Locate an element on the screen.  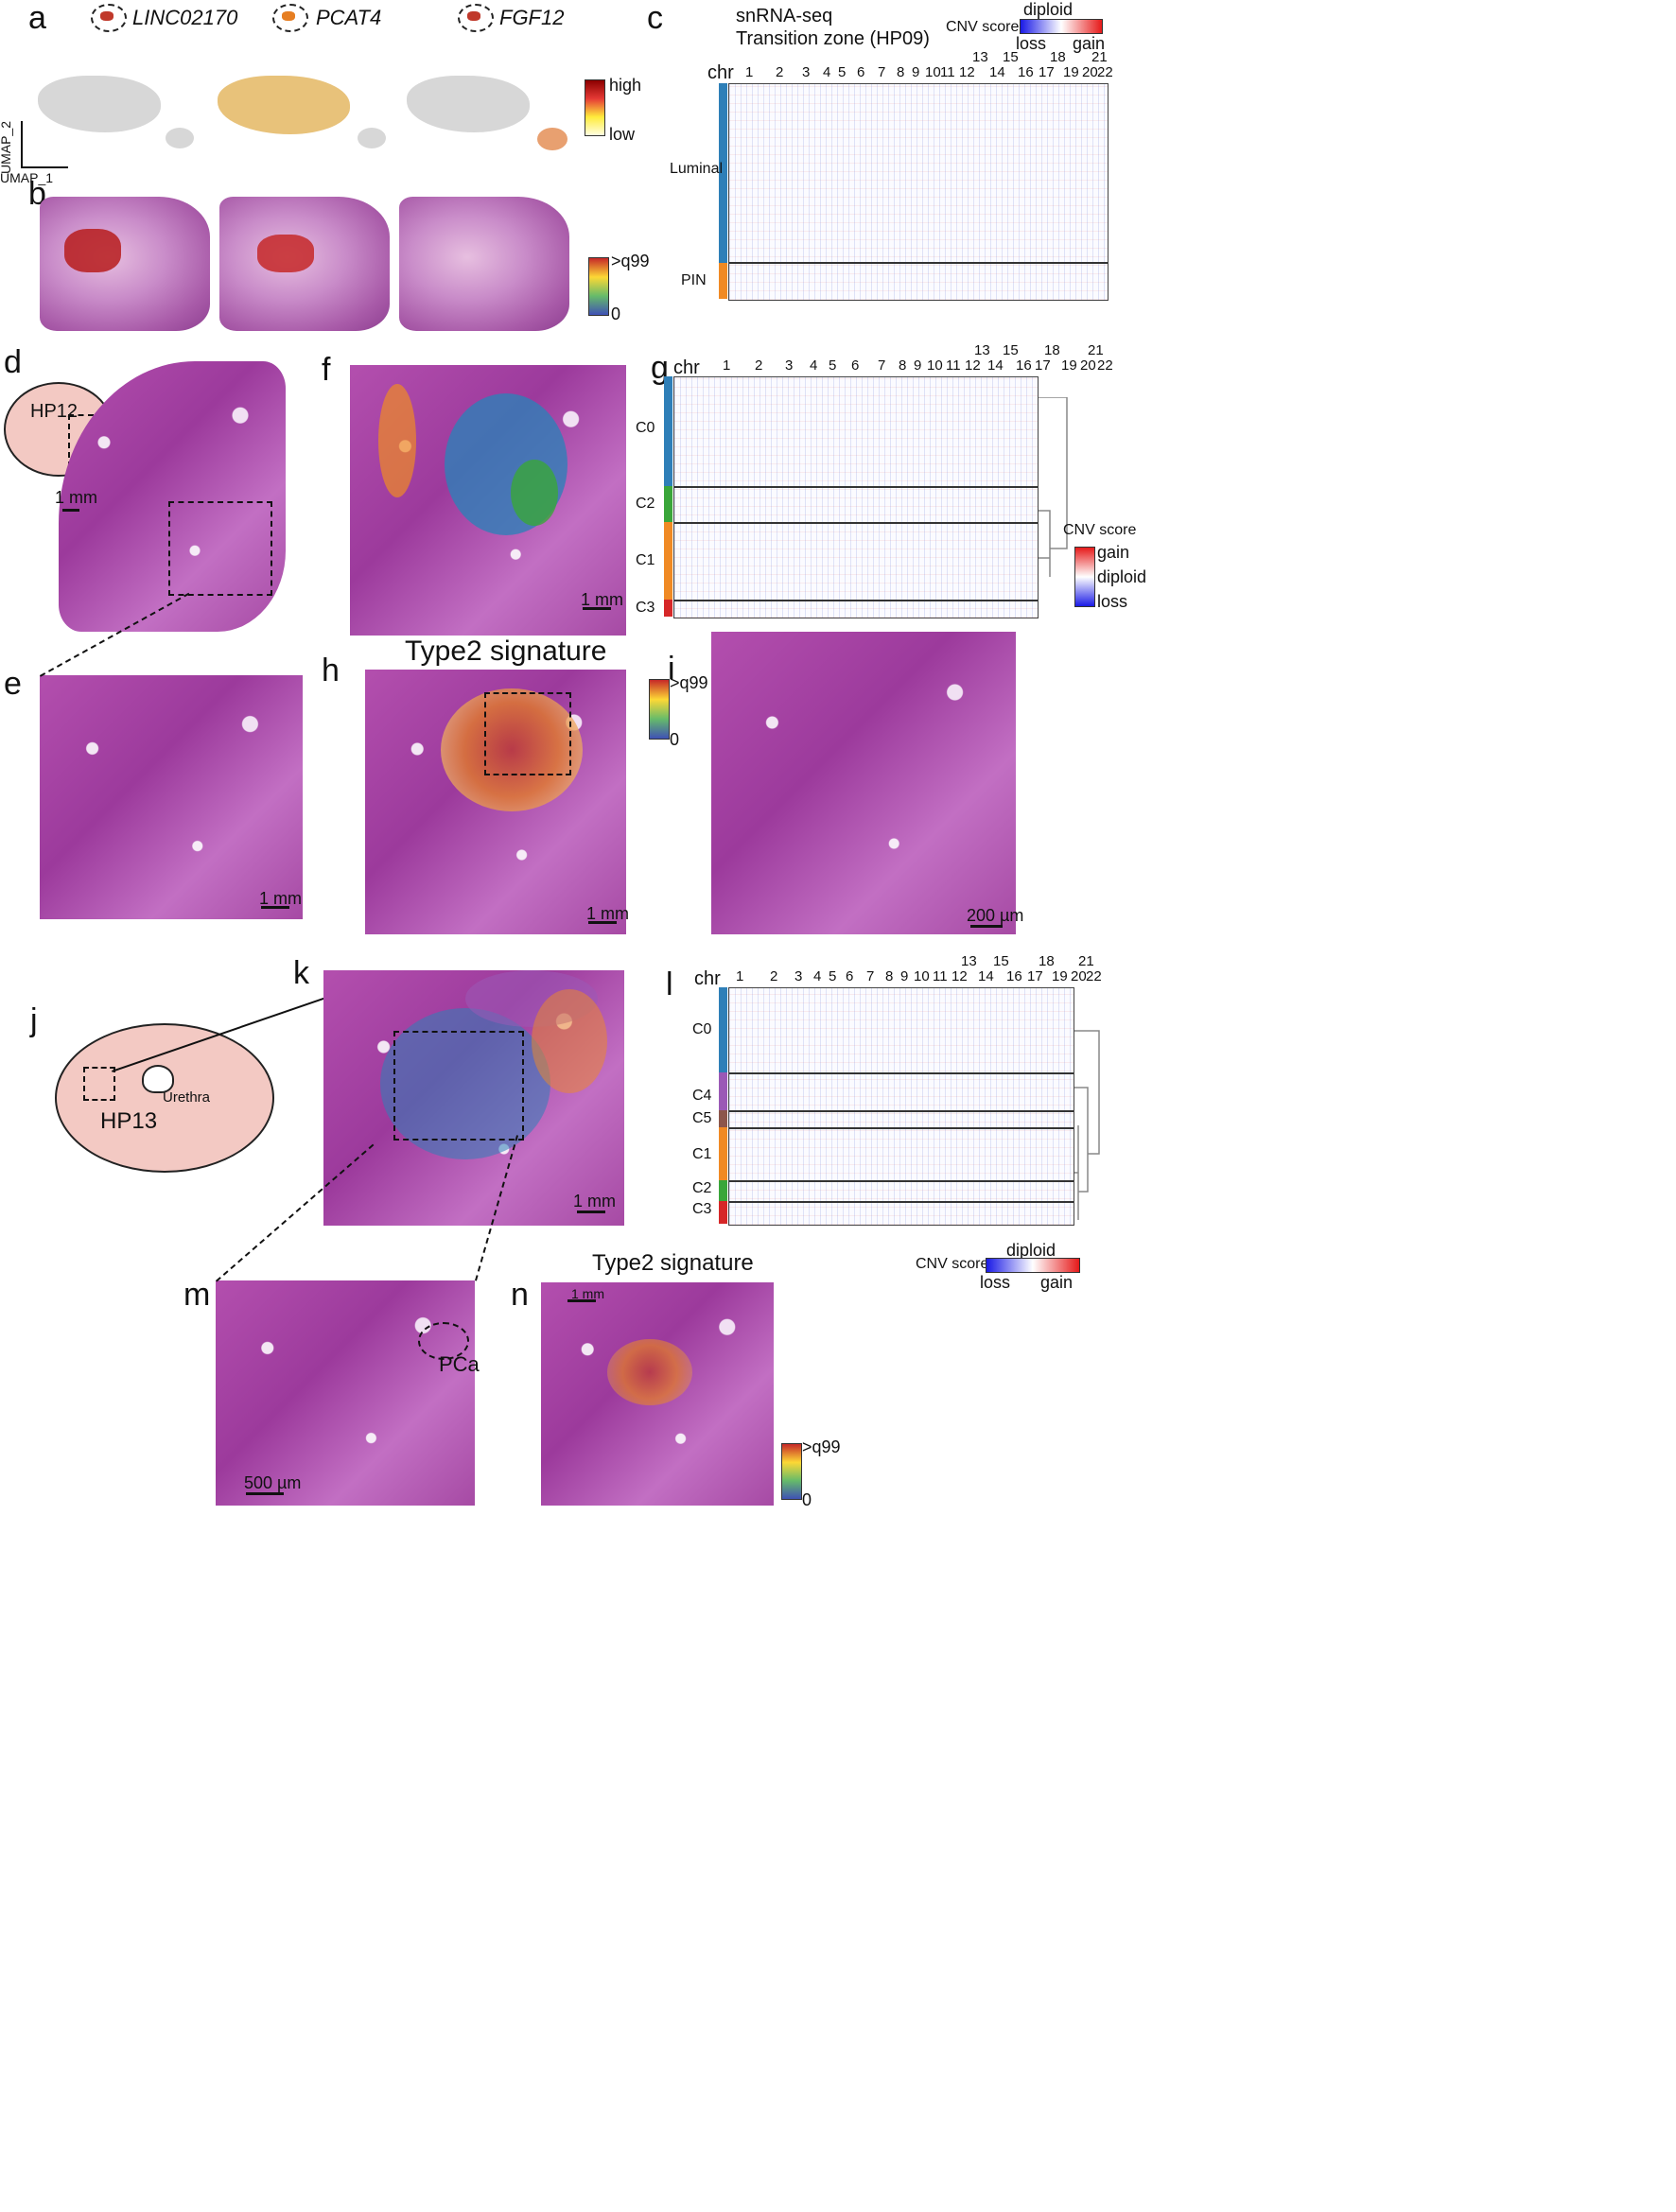
c-chr-22: 22 is located at coordinates (1105, 72).